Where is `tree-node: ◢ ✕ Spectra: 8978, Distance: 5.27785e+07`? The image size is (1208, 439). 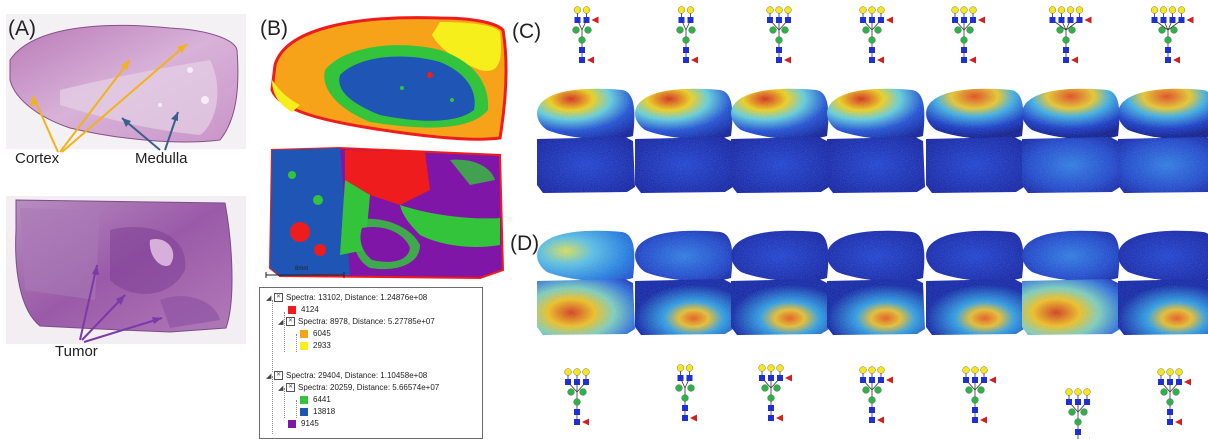 tree-node: ◢ ✕ Spectra: 8978, Distance: 5.27785e+07 is located at coordinates (356, 321).